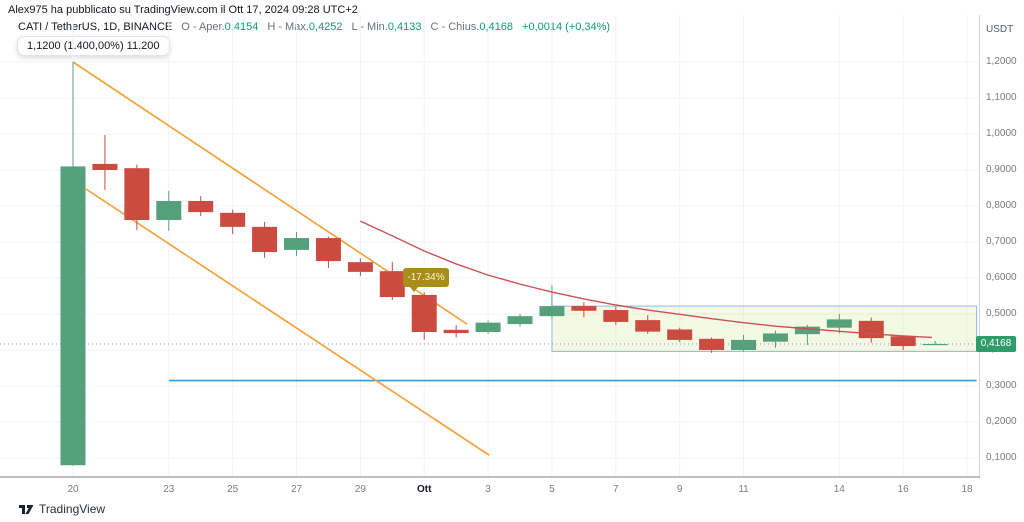 This screenshot has width=1024, height=522. What do you see at coordinates (424, 489) in the screenshot?
I see `time-tick-label: Ott` at bounding box center [424, 489].